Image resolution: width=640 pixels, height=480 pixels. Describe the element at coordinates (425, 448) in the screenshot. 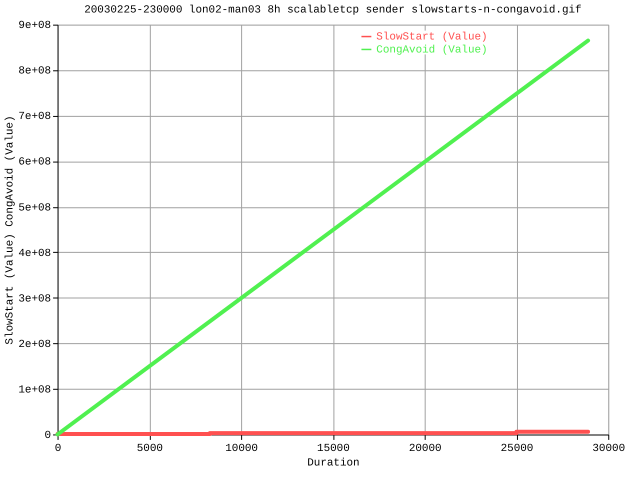

I see `x-tick-label: 20000` at that location.